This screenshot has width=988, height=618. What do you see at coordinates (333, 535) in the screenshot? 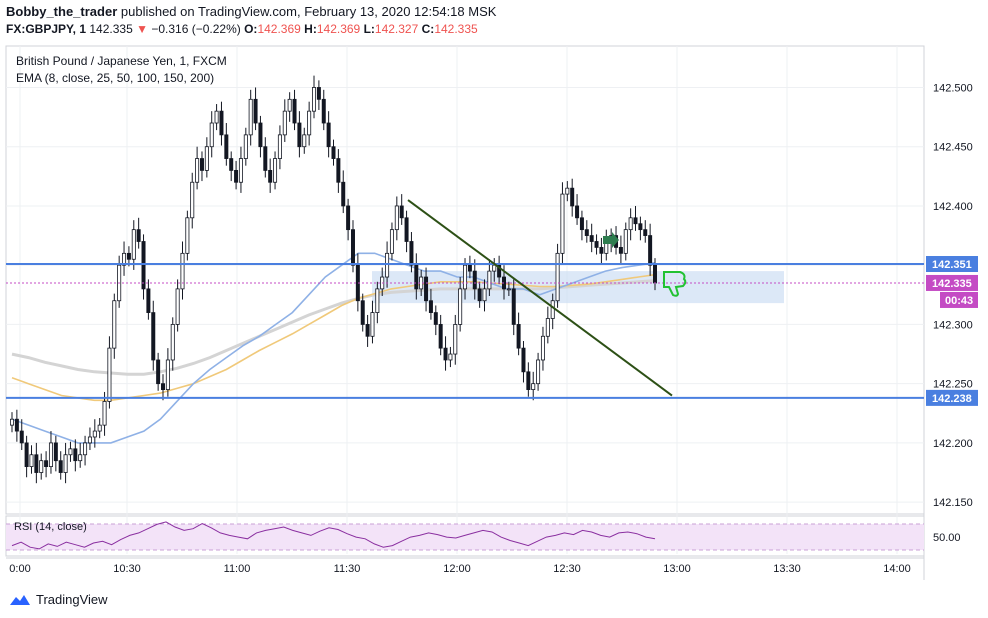
I see `rsi-line` at bounding box center [333, 535].